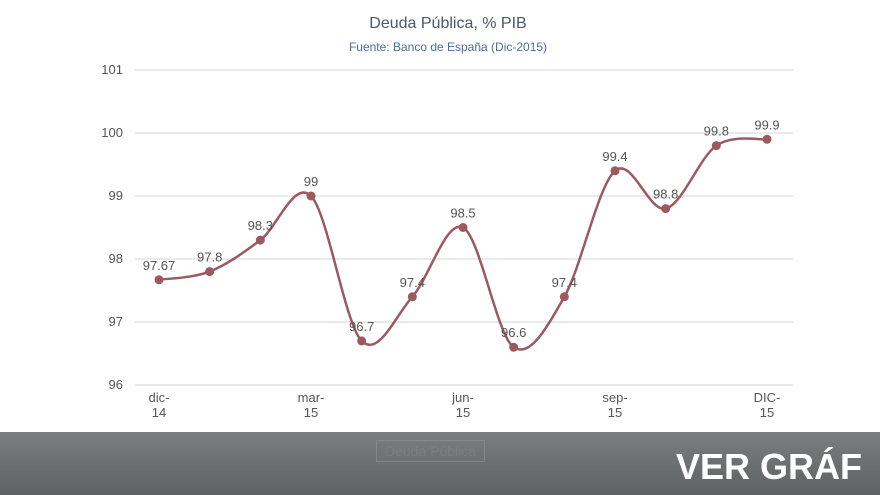 The height and width of the screenshot is (495, 880). I want to click on data-label: 99.4, so click(614, 156).